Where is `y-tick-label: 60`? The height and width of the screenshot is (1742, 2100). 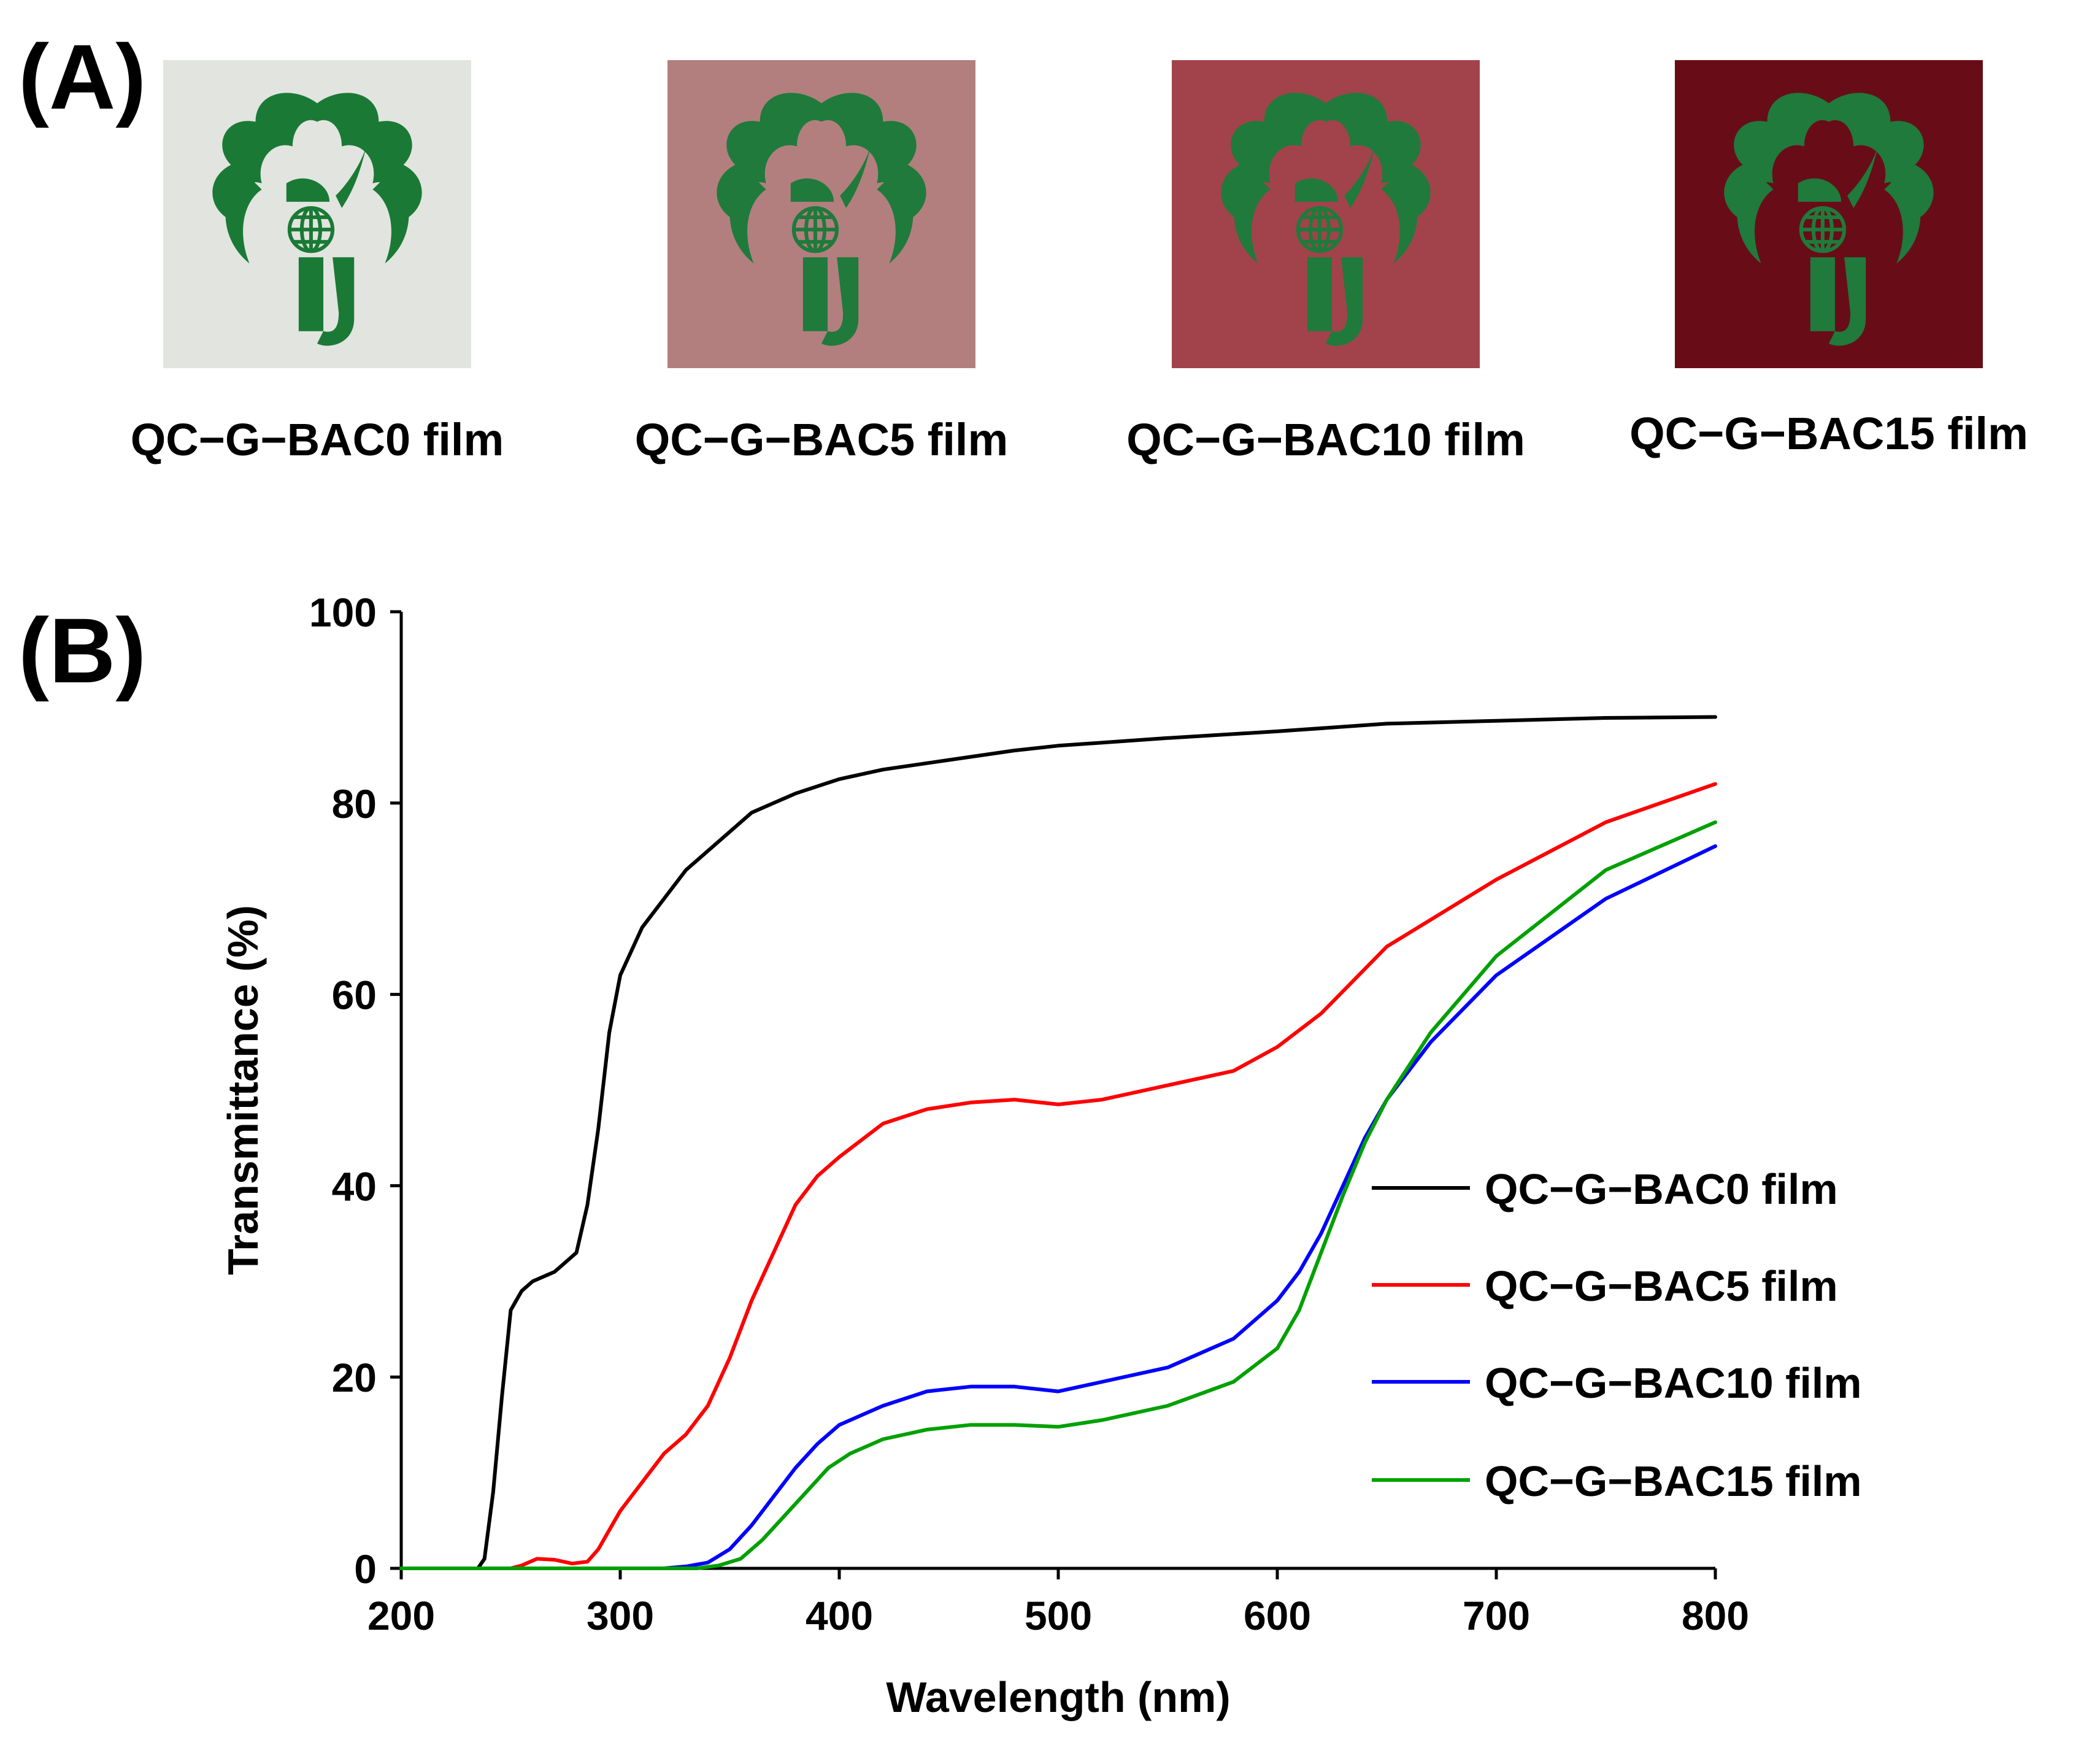
y-tick-label: 60 is located at coordinates (354, 996).